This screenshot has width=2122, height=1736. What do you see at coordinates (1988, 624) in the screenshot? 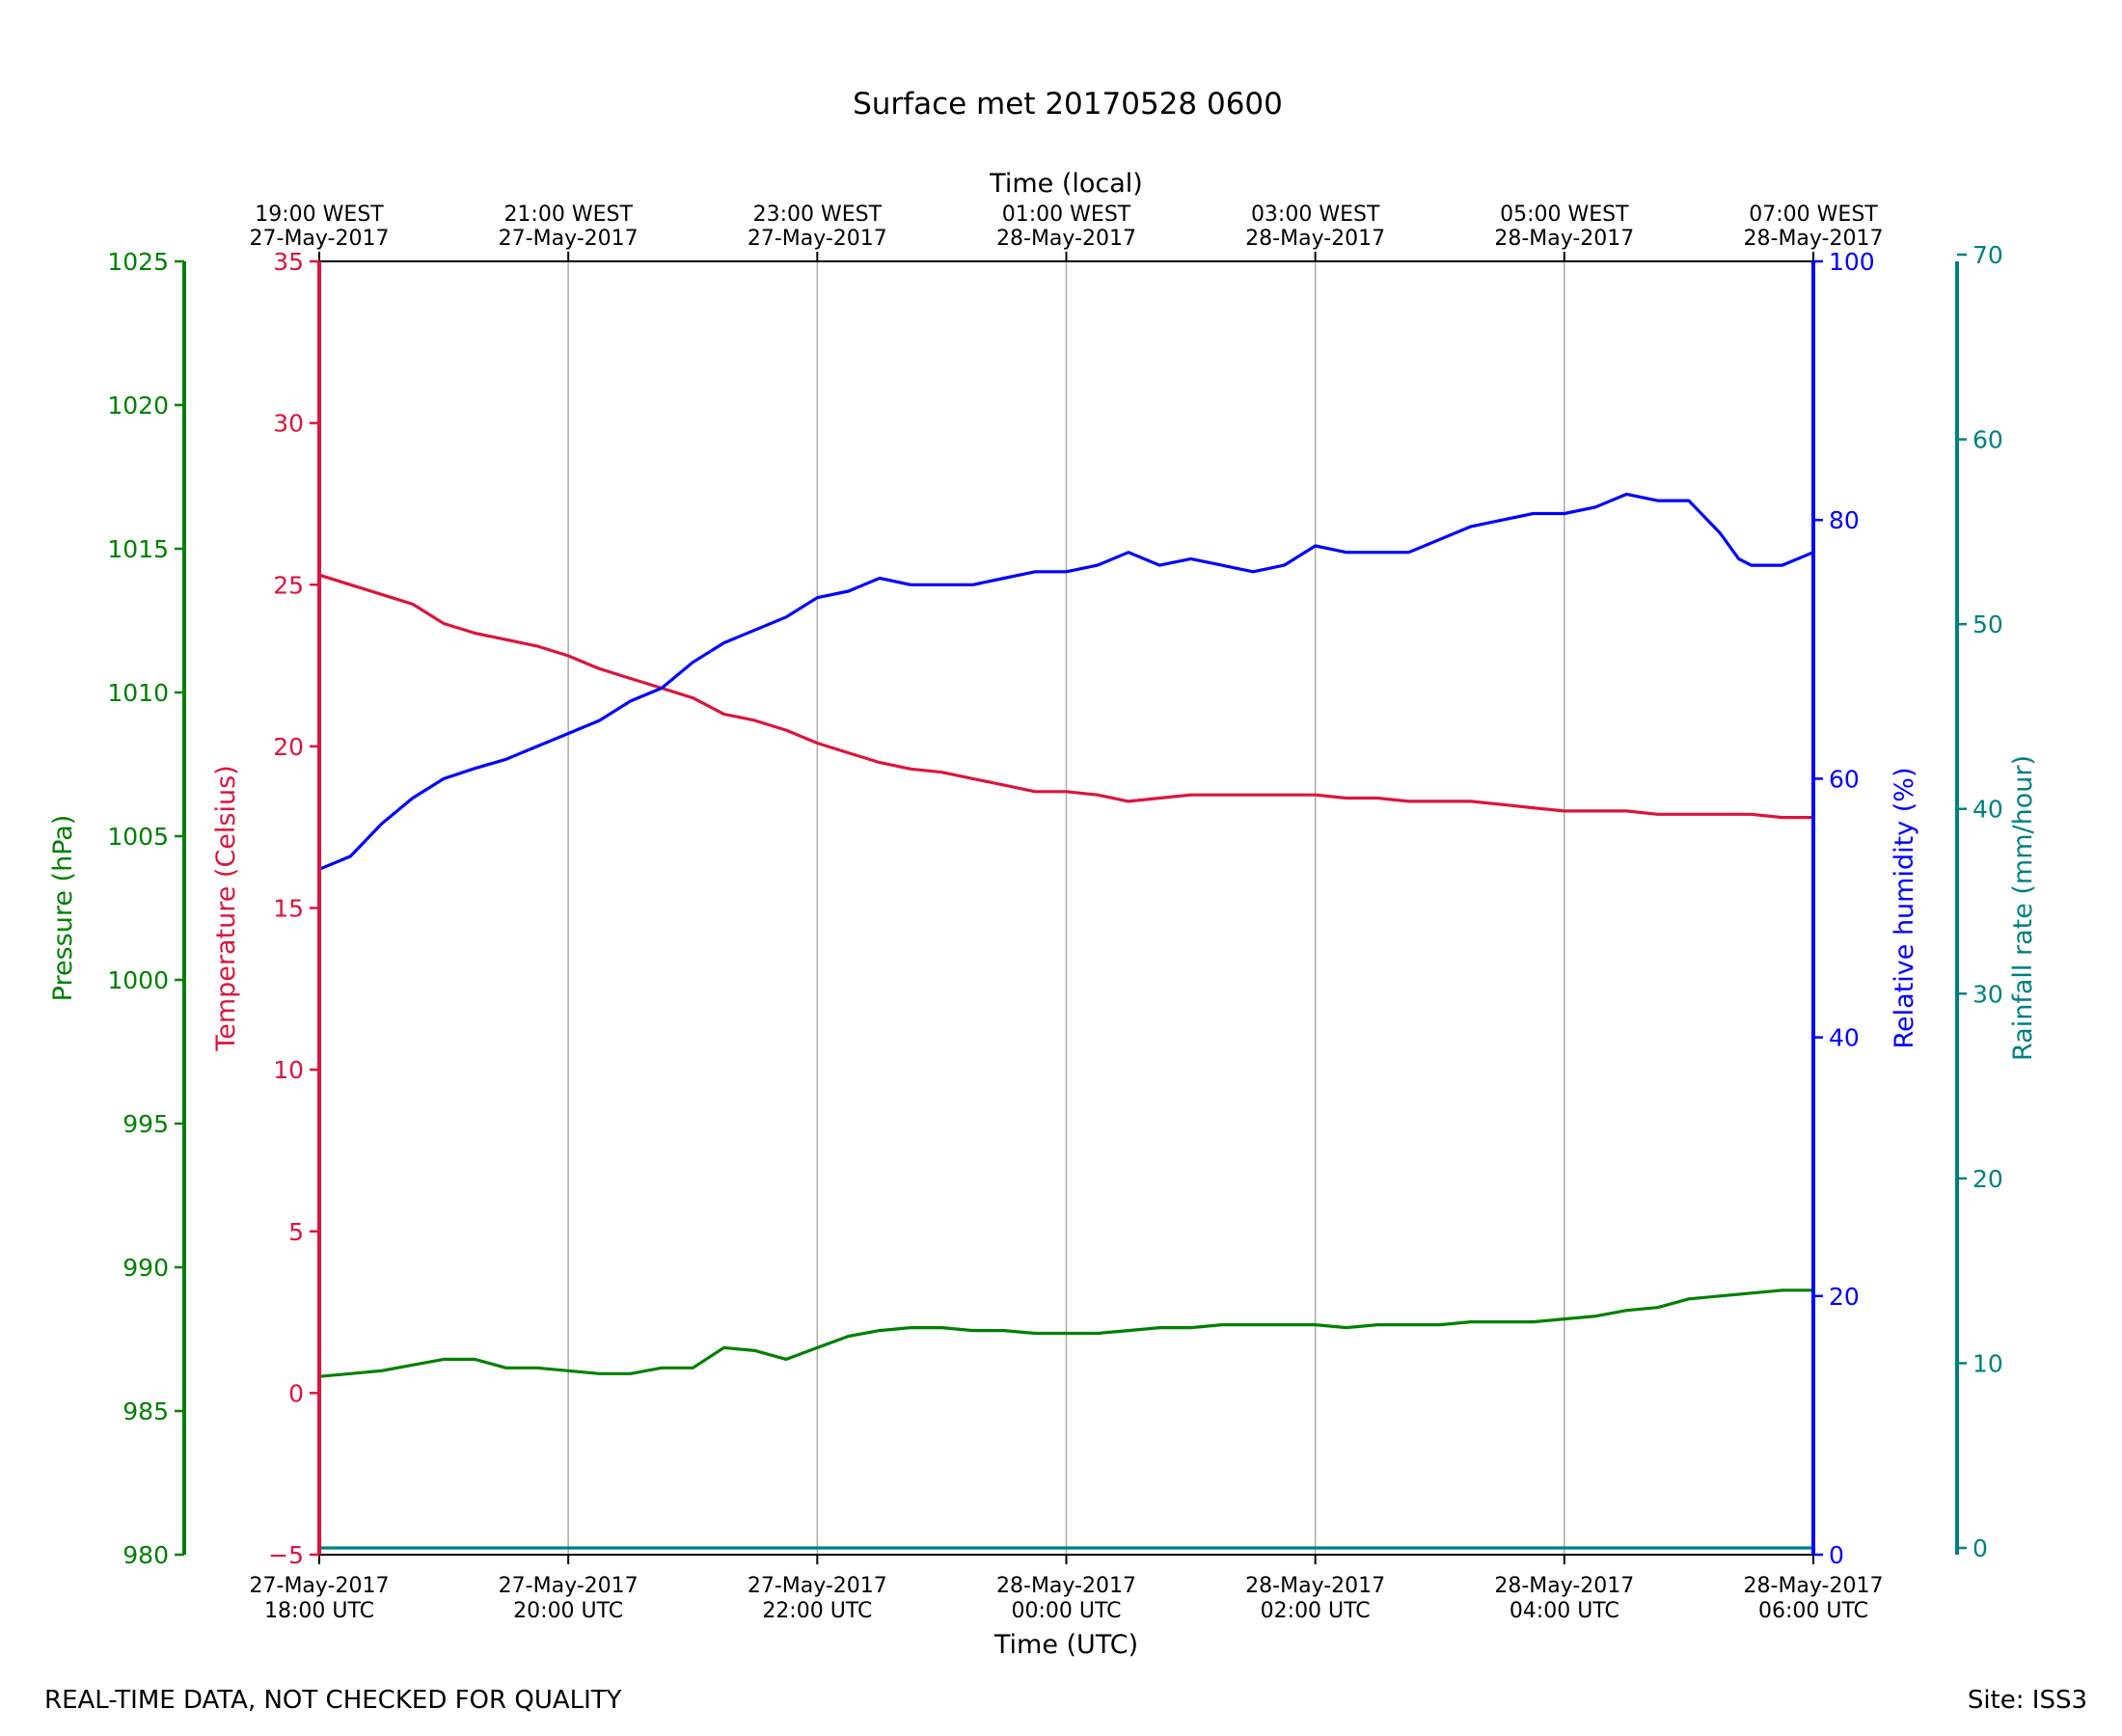
I see `rainfall-tick-label: 50` at bounding box center [1988, 624].